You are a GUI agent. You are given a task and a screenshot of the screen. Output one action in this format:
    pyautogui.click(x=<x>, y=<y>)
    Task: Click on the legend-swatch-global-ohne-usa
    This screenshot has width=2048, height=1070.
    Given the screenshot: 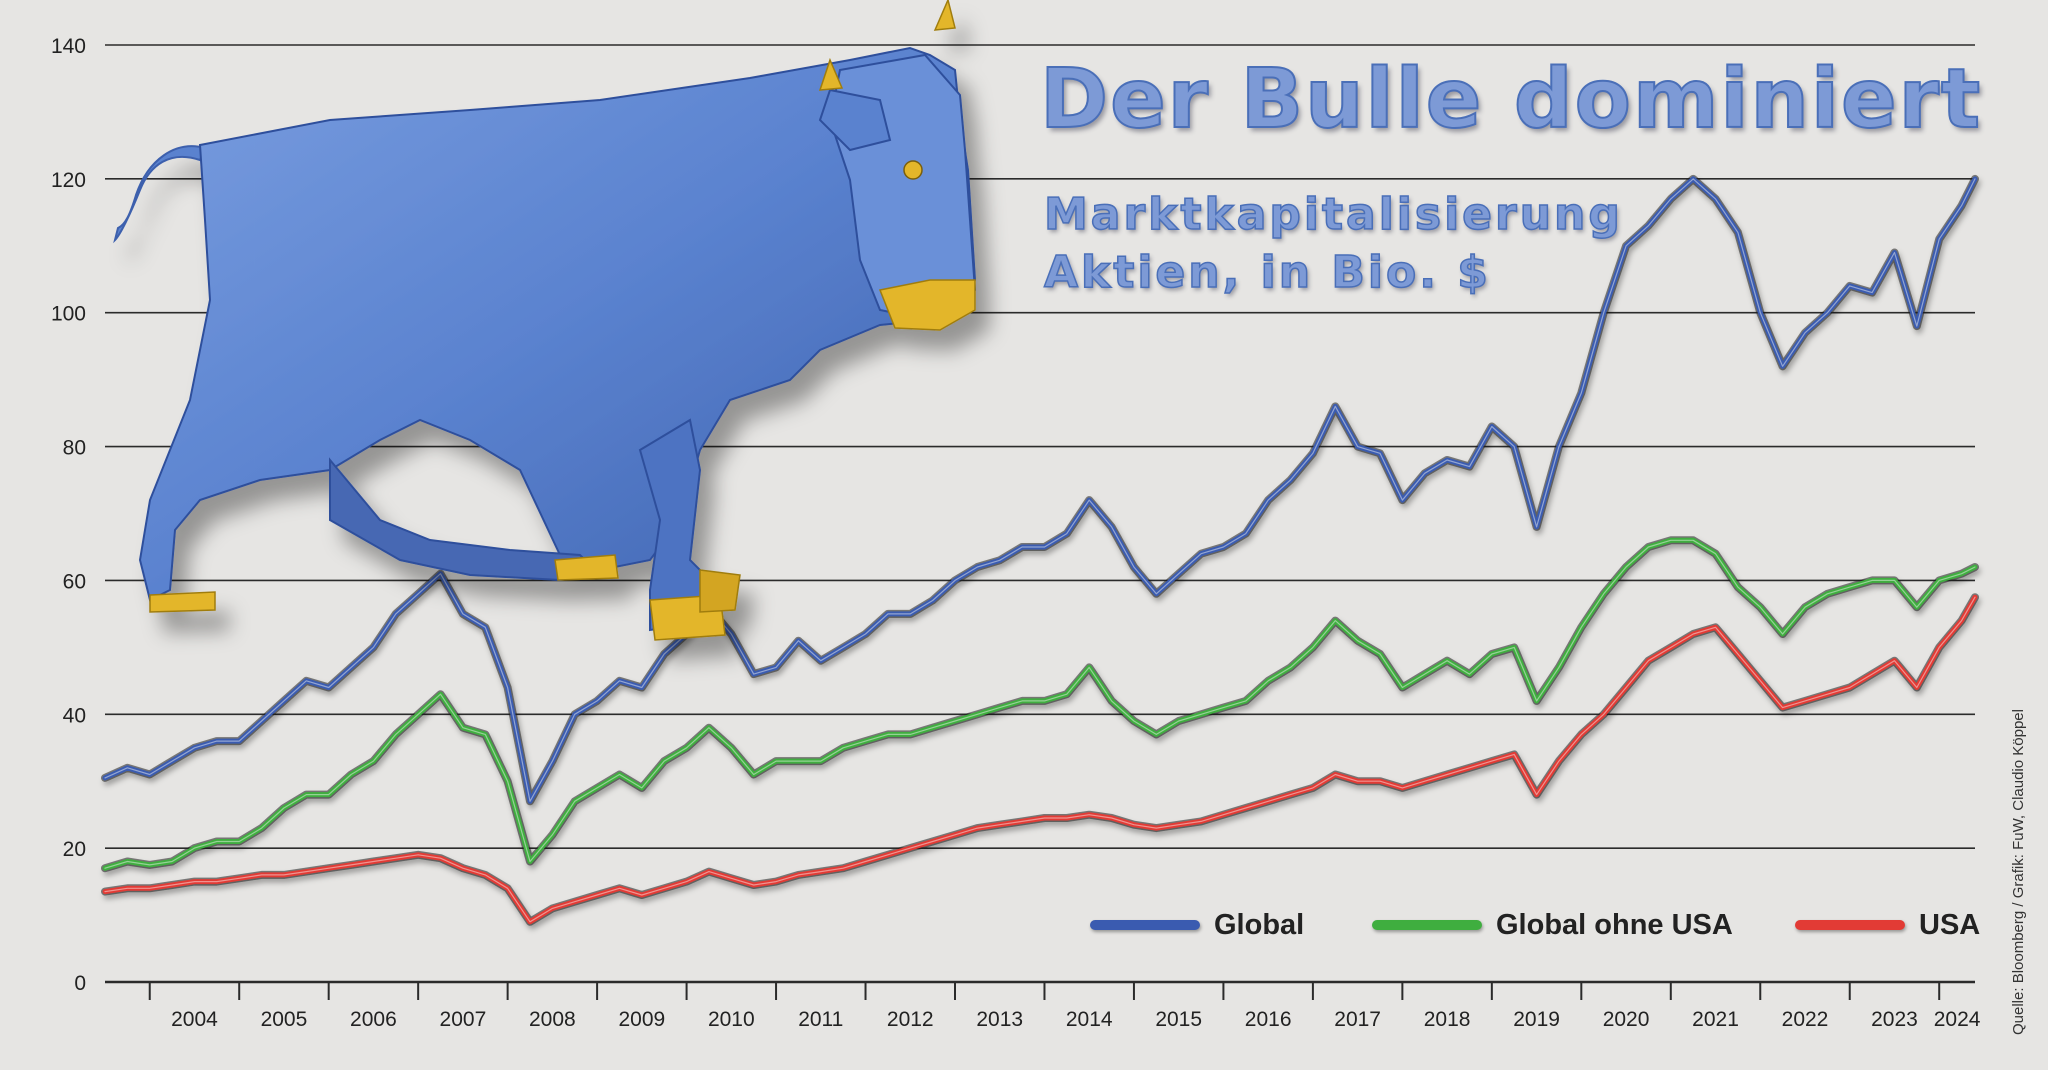 What is the action you would take?
    pyautogui.click(x=1427, y=925)
    